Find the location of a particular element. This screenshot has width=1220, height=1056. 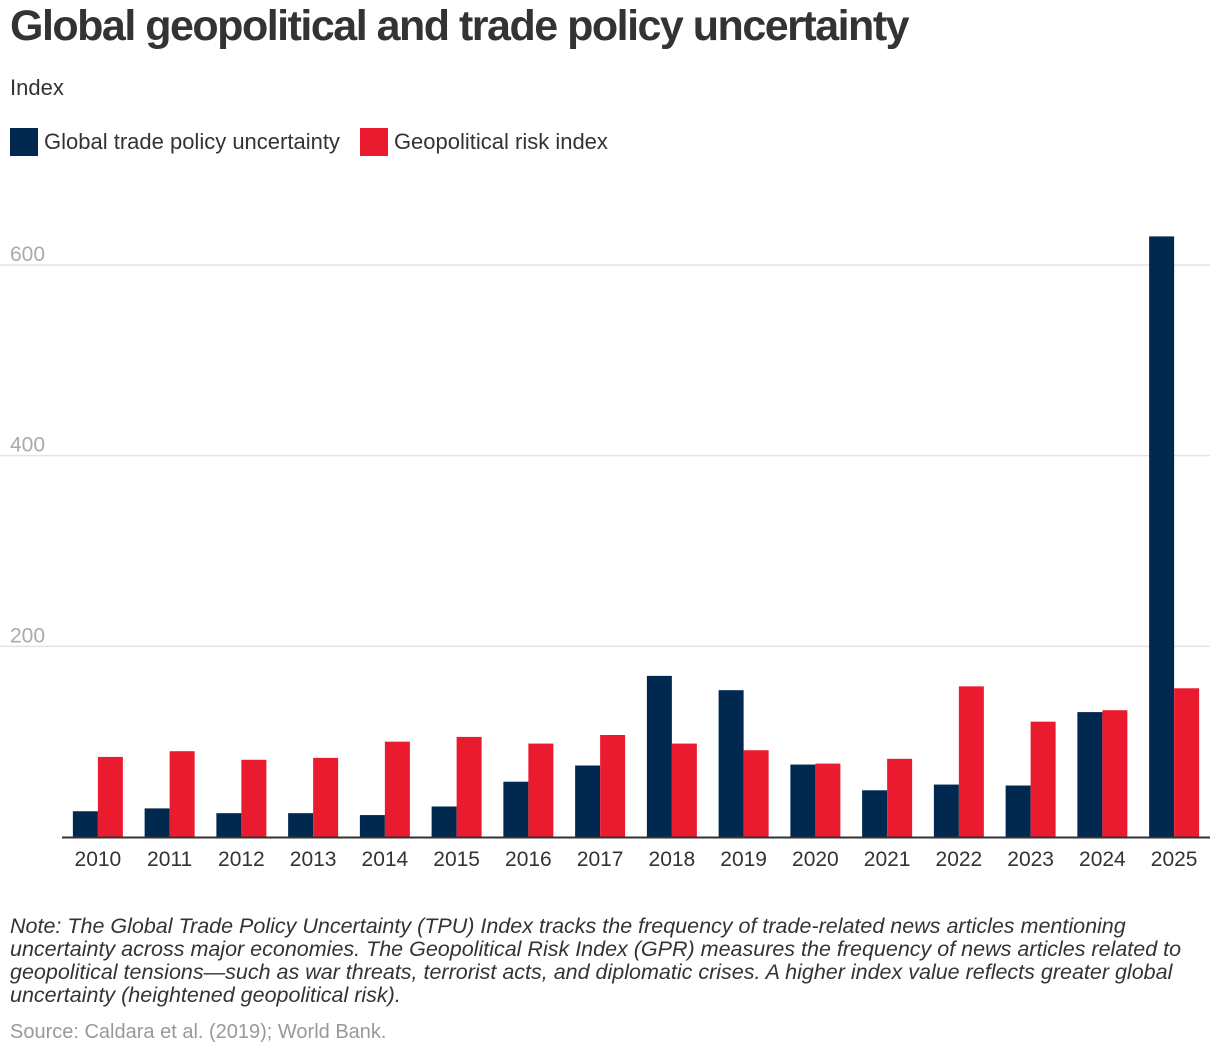

legend-swatch-tpu is located at coordinates (24, 142).